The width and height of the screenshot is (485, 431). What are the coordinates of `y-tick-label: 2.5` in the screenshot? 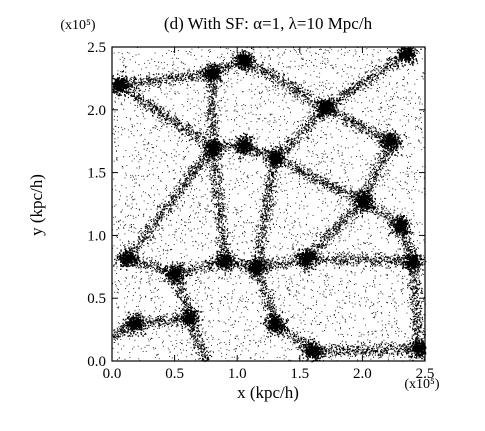 It's located at (96, 48).